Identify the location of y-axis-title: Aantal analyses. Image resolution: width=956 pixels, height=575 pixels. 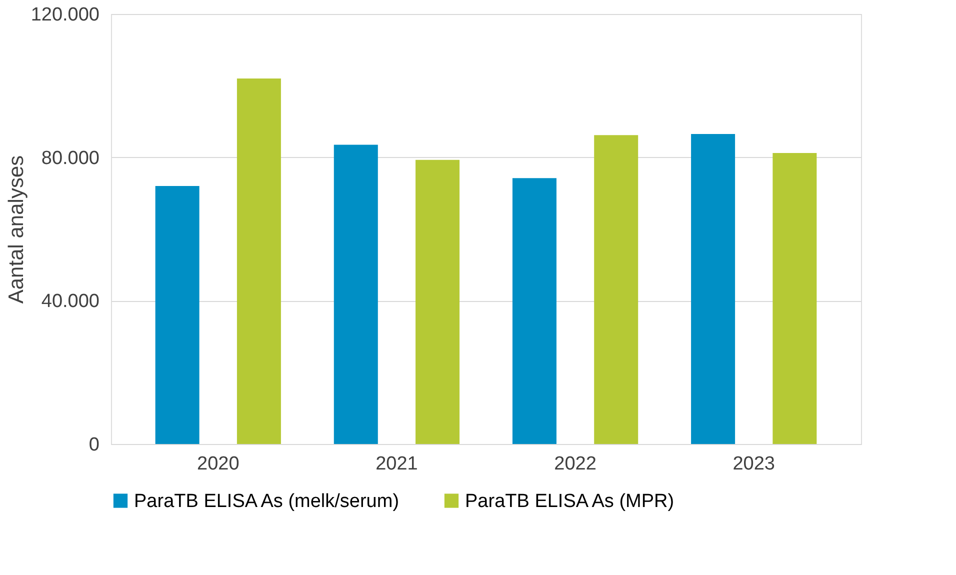
(16, 229).